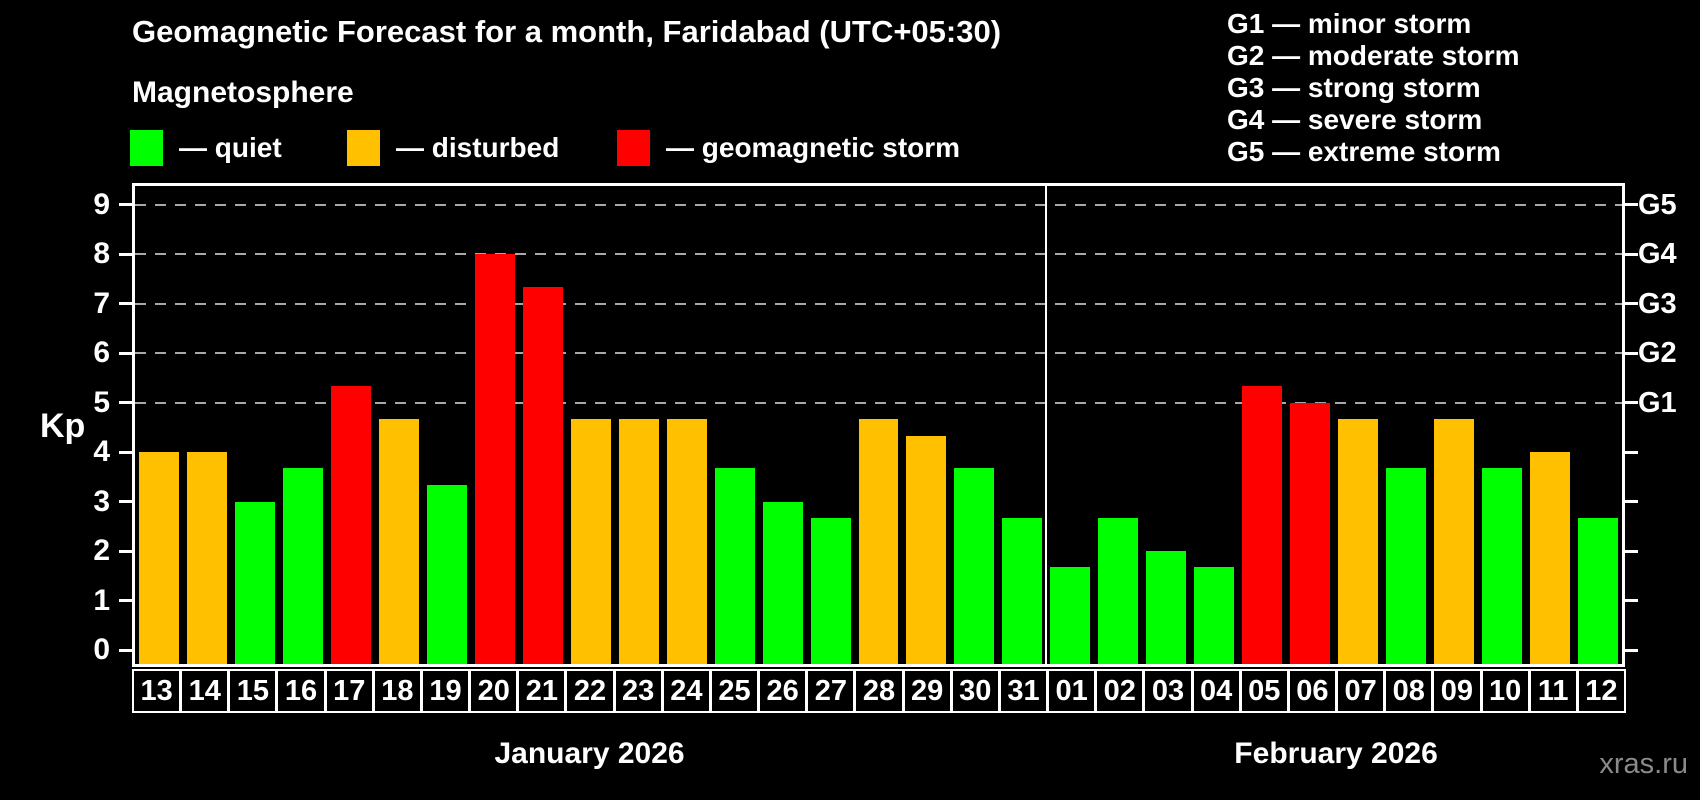 This screenshot has width=1700, height=800. I want to click on day-label-cell: 18, so click(397, 691).